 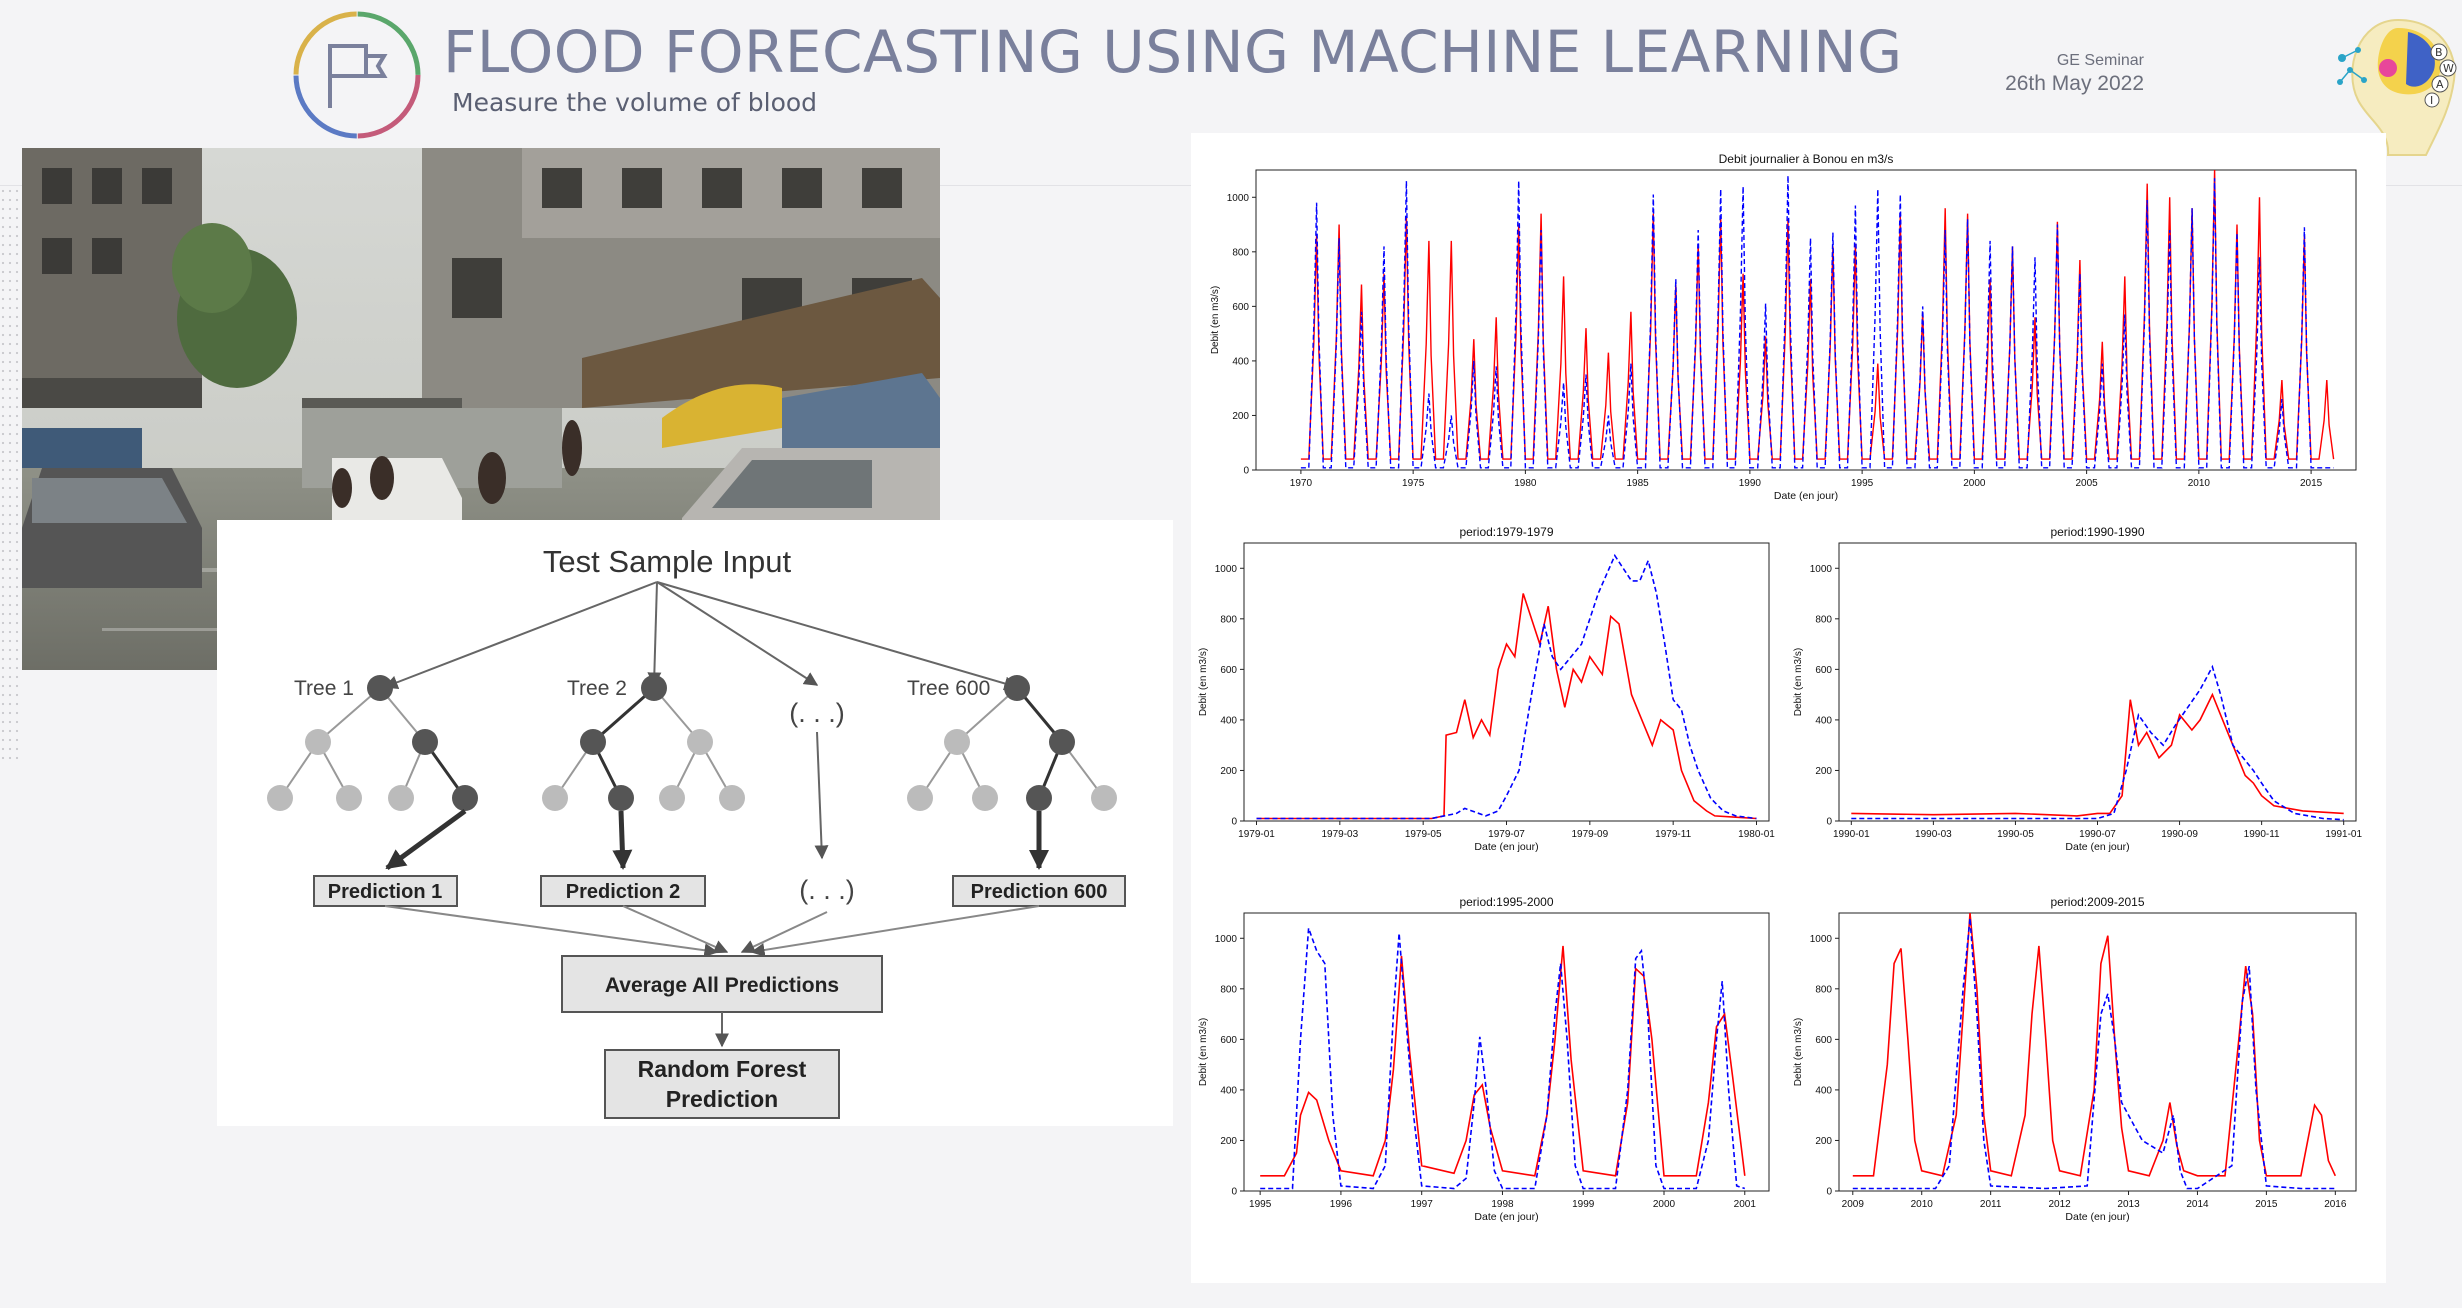 I want to click on prediction-ellipsis-label: (. . .), so click(x=827, y=890).